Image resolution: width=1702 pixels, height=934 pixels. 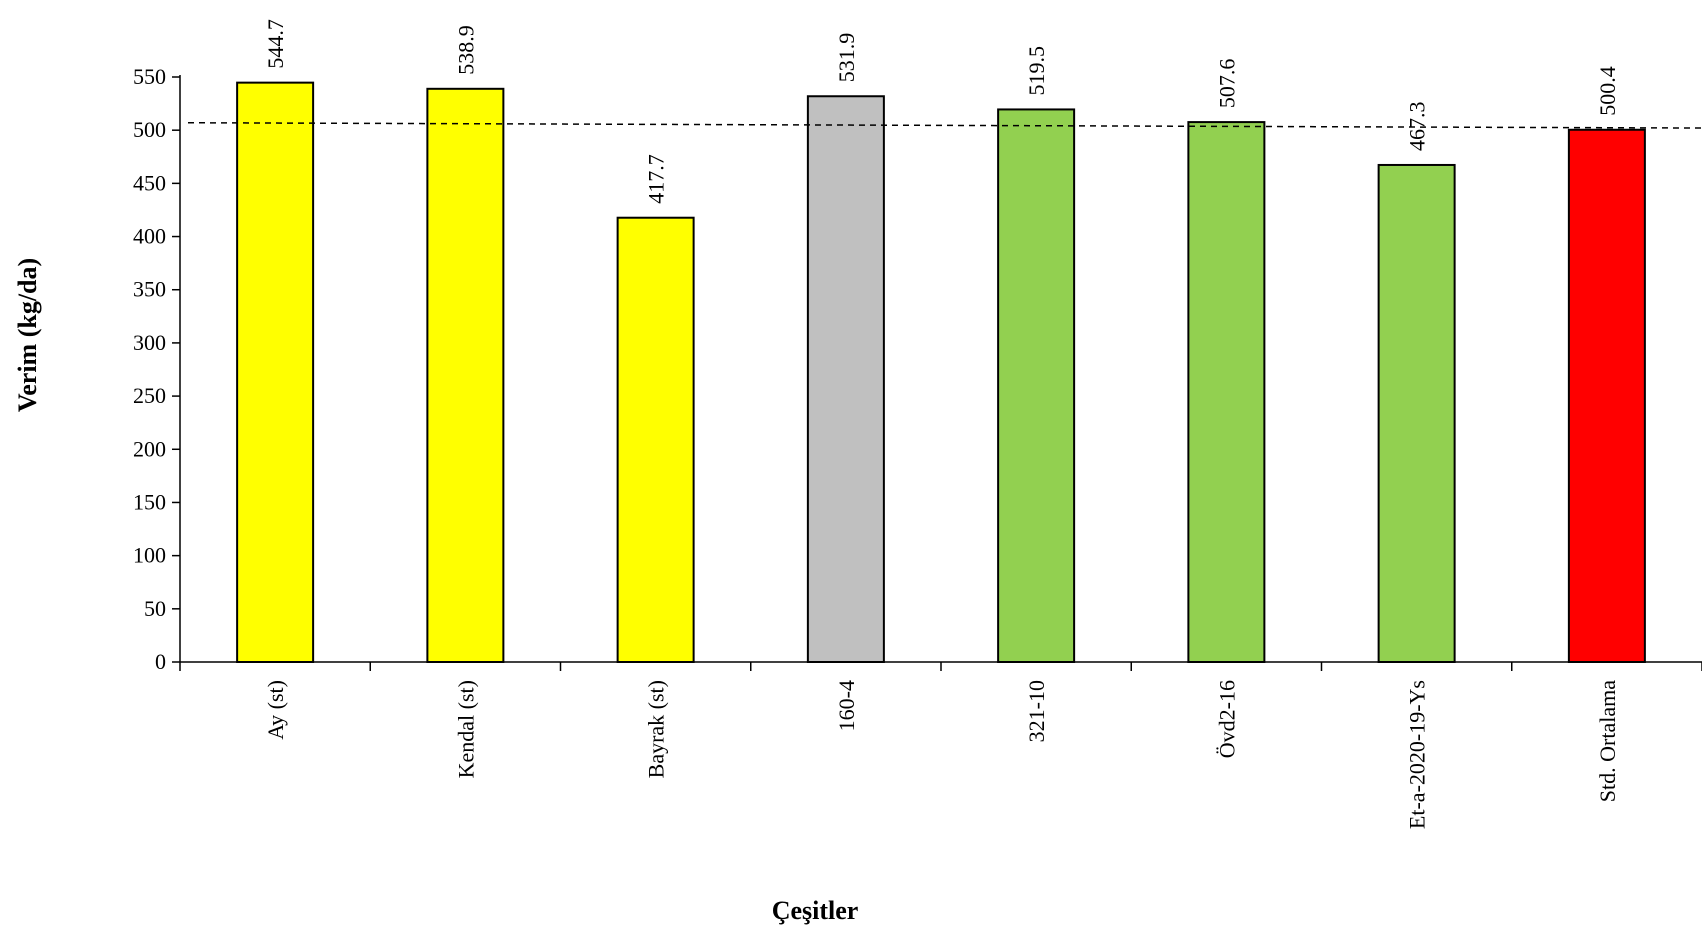 I want to click on y-tick-label: 50, so click(x=155, y=608).